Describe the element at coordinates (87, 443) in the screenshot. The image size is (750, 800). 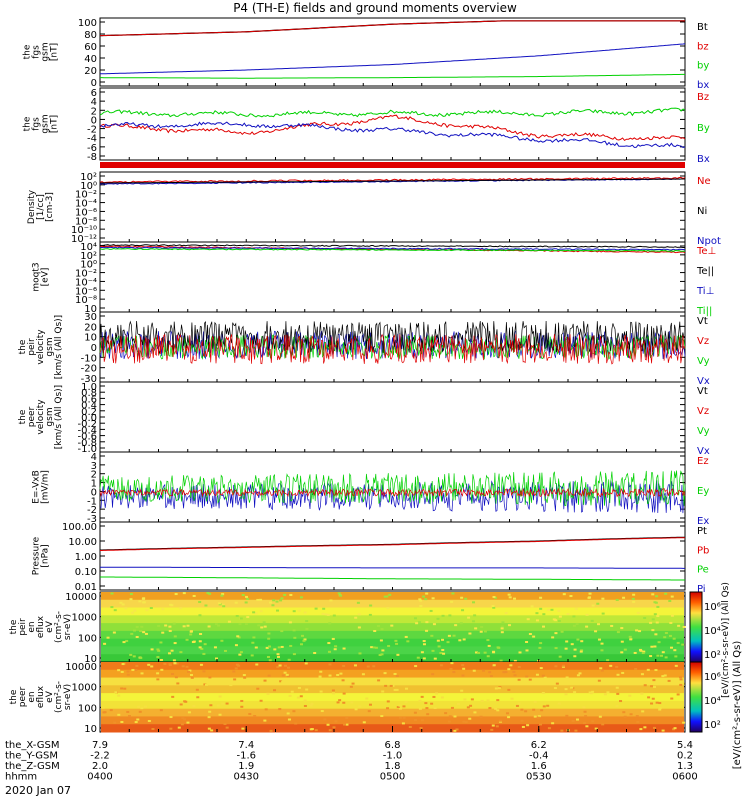
I see `y-tick-label: -0.8` at that location.